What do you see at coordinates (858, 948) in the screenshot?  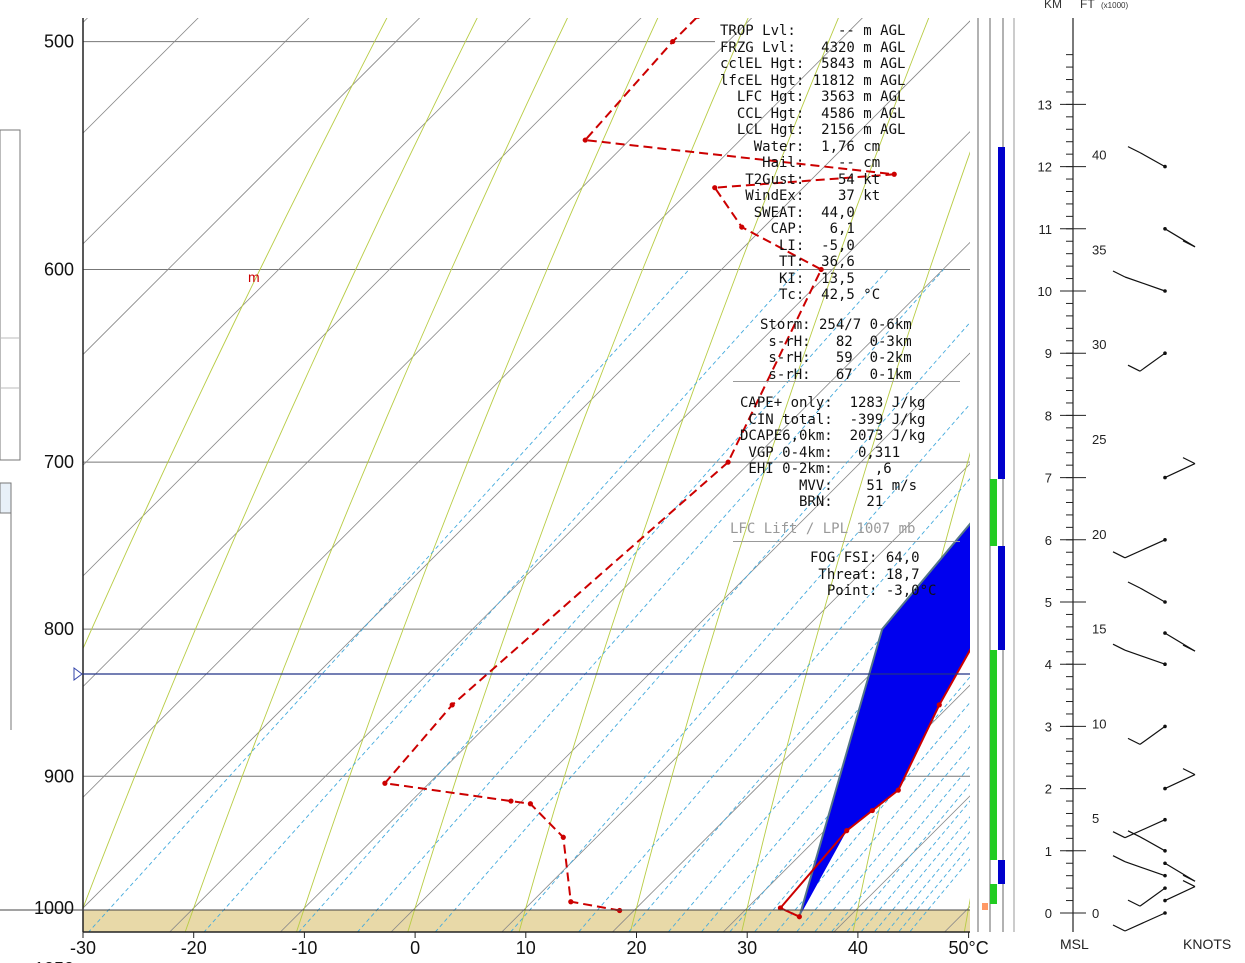 I see `temperature-tick-label: 40` at bounding box center [858, 948].